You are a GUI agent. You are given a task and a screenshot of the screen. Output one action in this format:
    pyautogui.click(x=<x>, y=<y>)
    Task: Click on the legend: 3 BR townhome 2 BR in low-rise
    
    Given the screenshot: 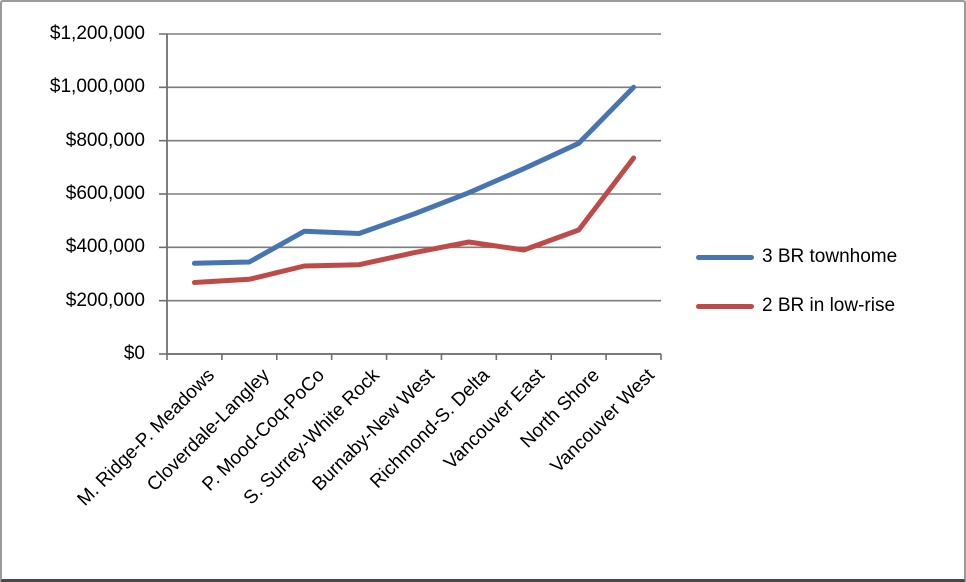 What is the action you would take?
    pyautogui.click(x=796, y=281)
    